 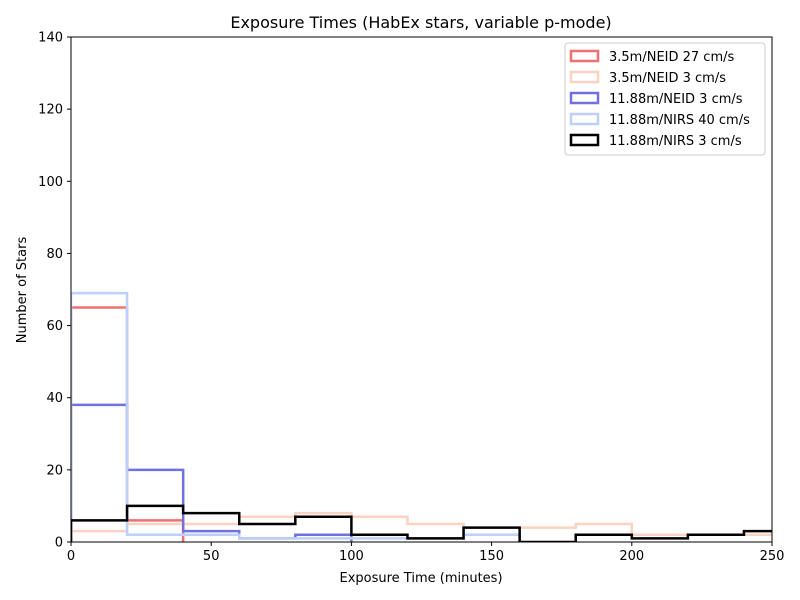 I want to click on legend-box, so click(x=665, y=99).